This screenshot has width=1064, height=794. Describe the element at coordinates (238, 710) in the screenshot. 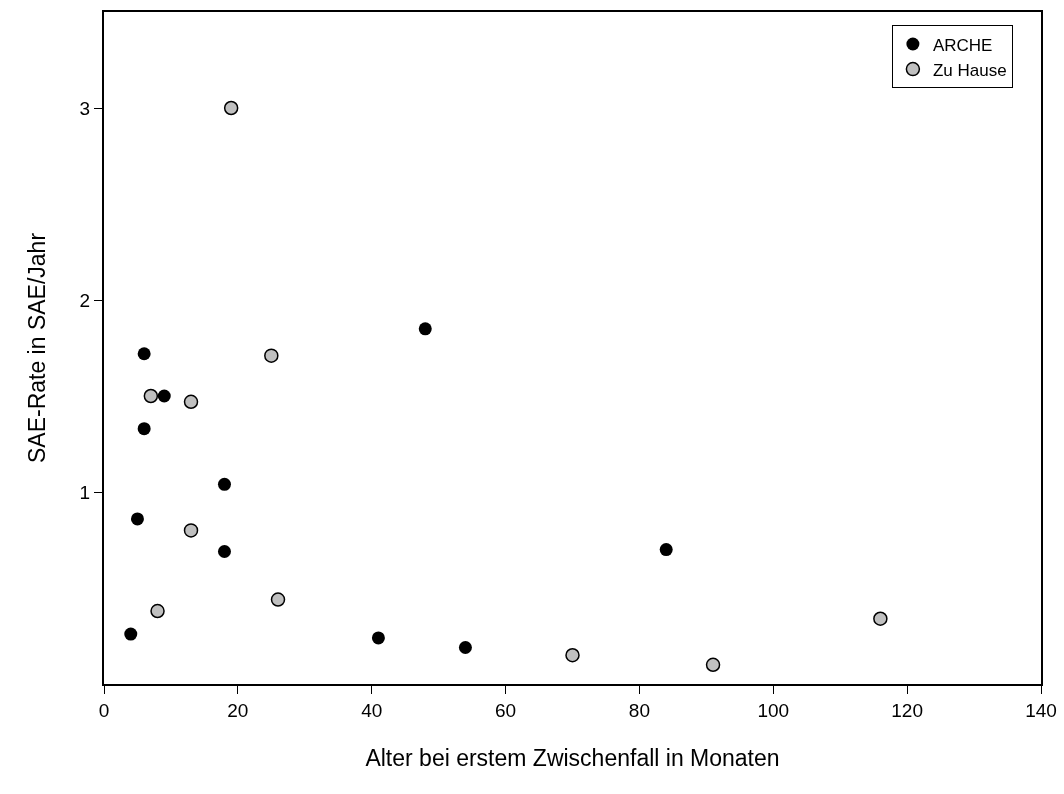

I see `x-tick-label: 20` at that location.